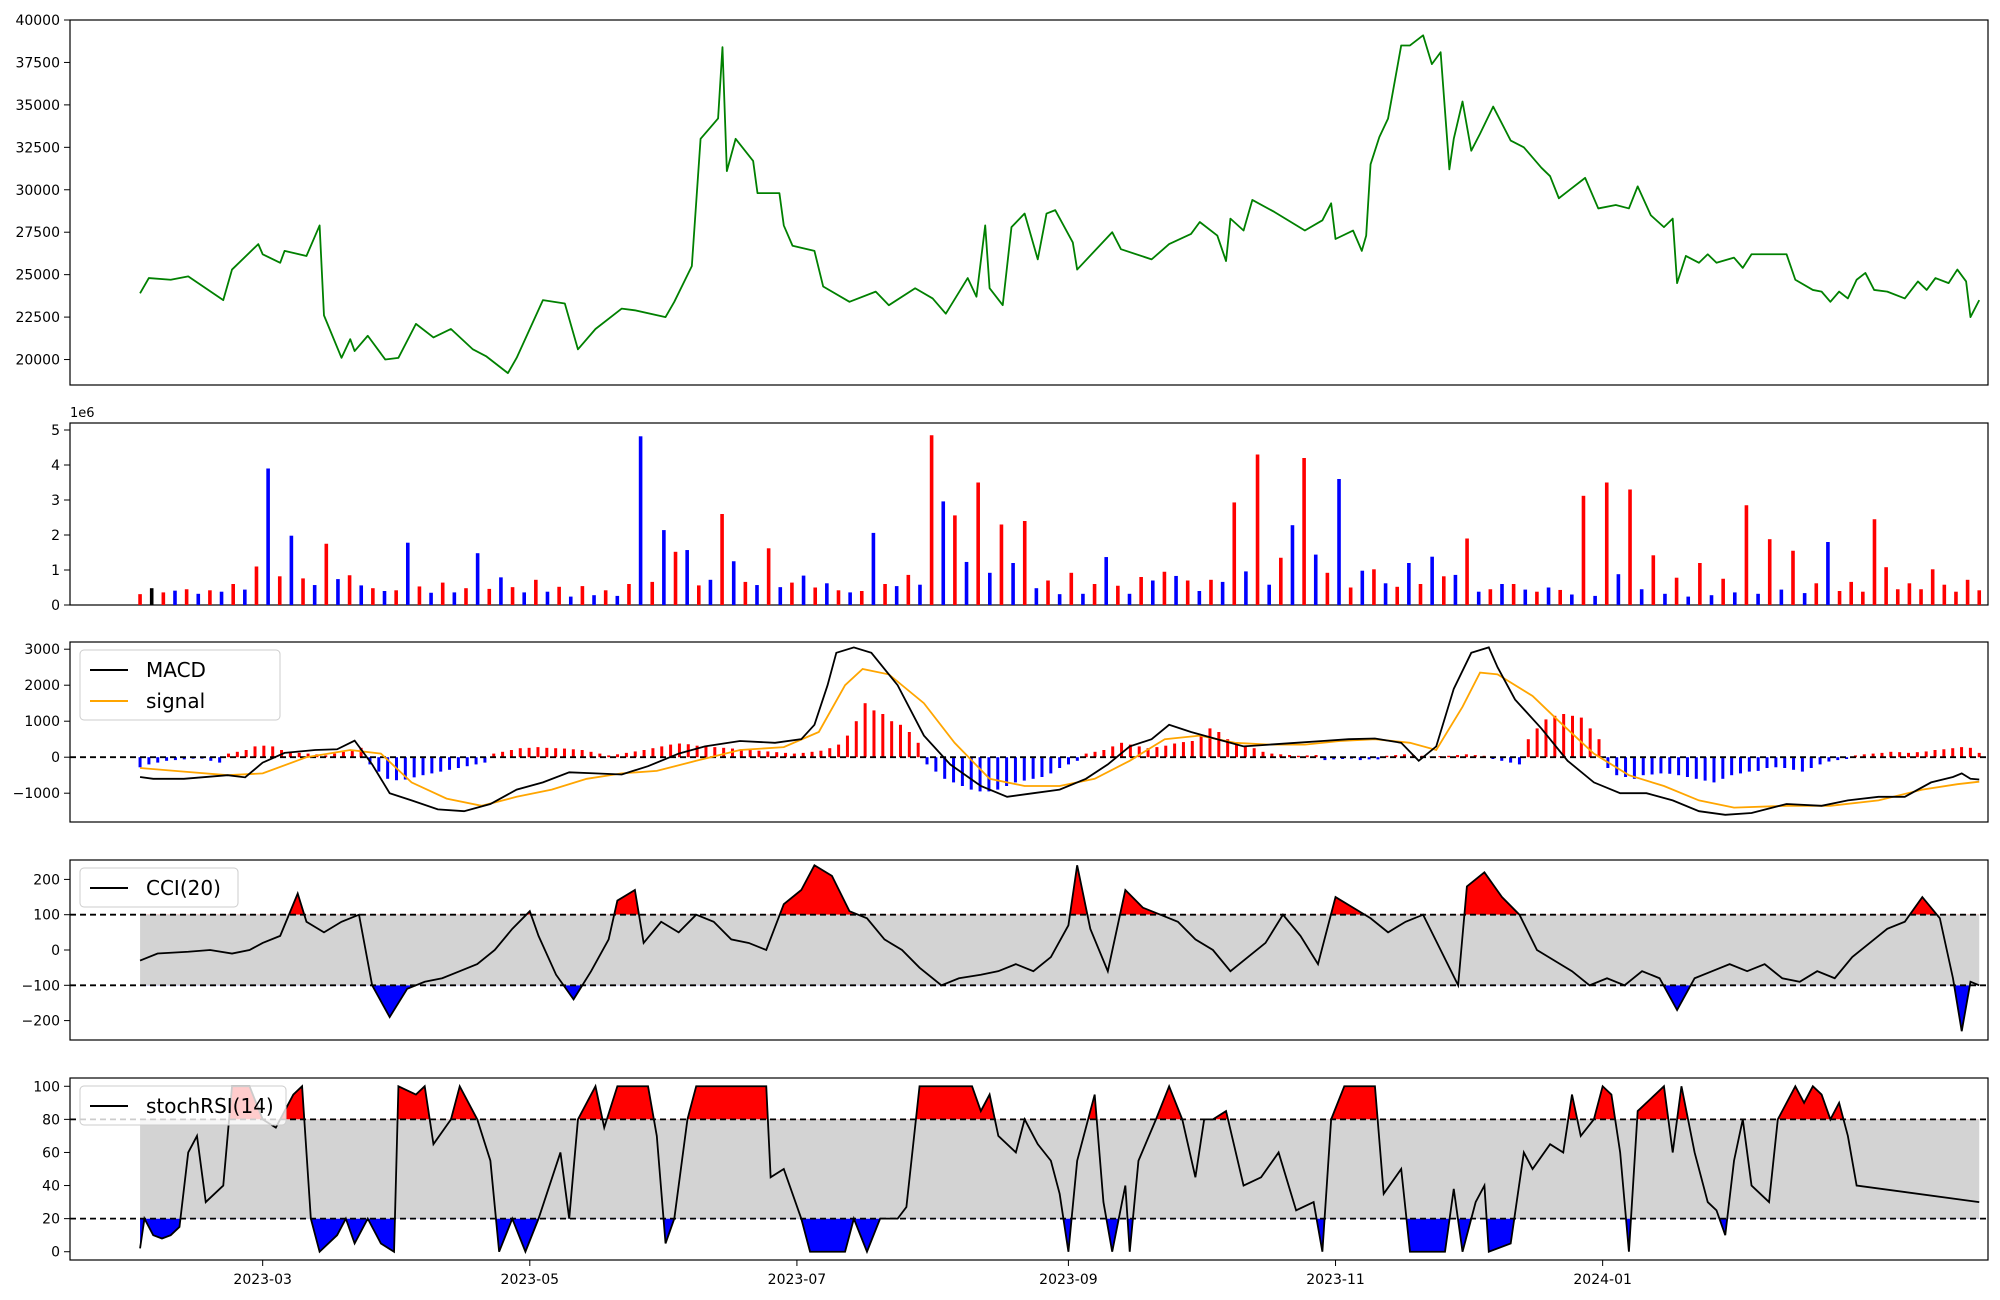  What do you see at coordinates (210, 1106) in the screenshot?
I see `stochrsi-legend-label: stochRSI(14)` at bounding box center [210, 1106].